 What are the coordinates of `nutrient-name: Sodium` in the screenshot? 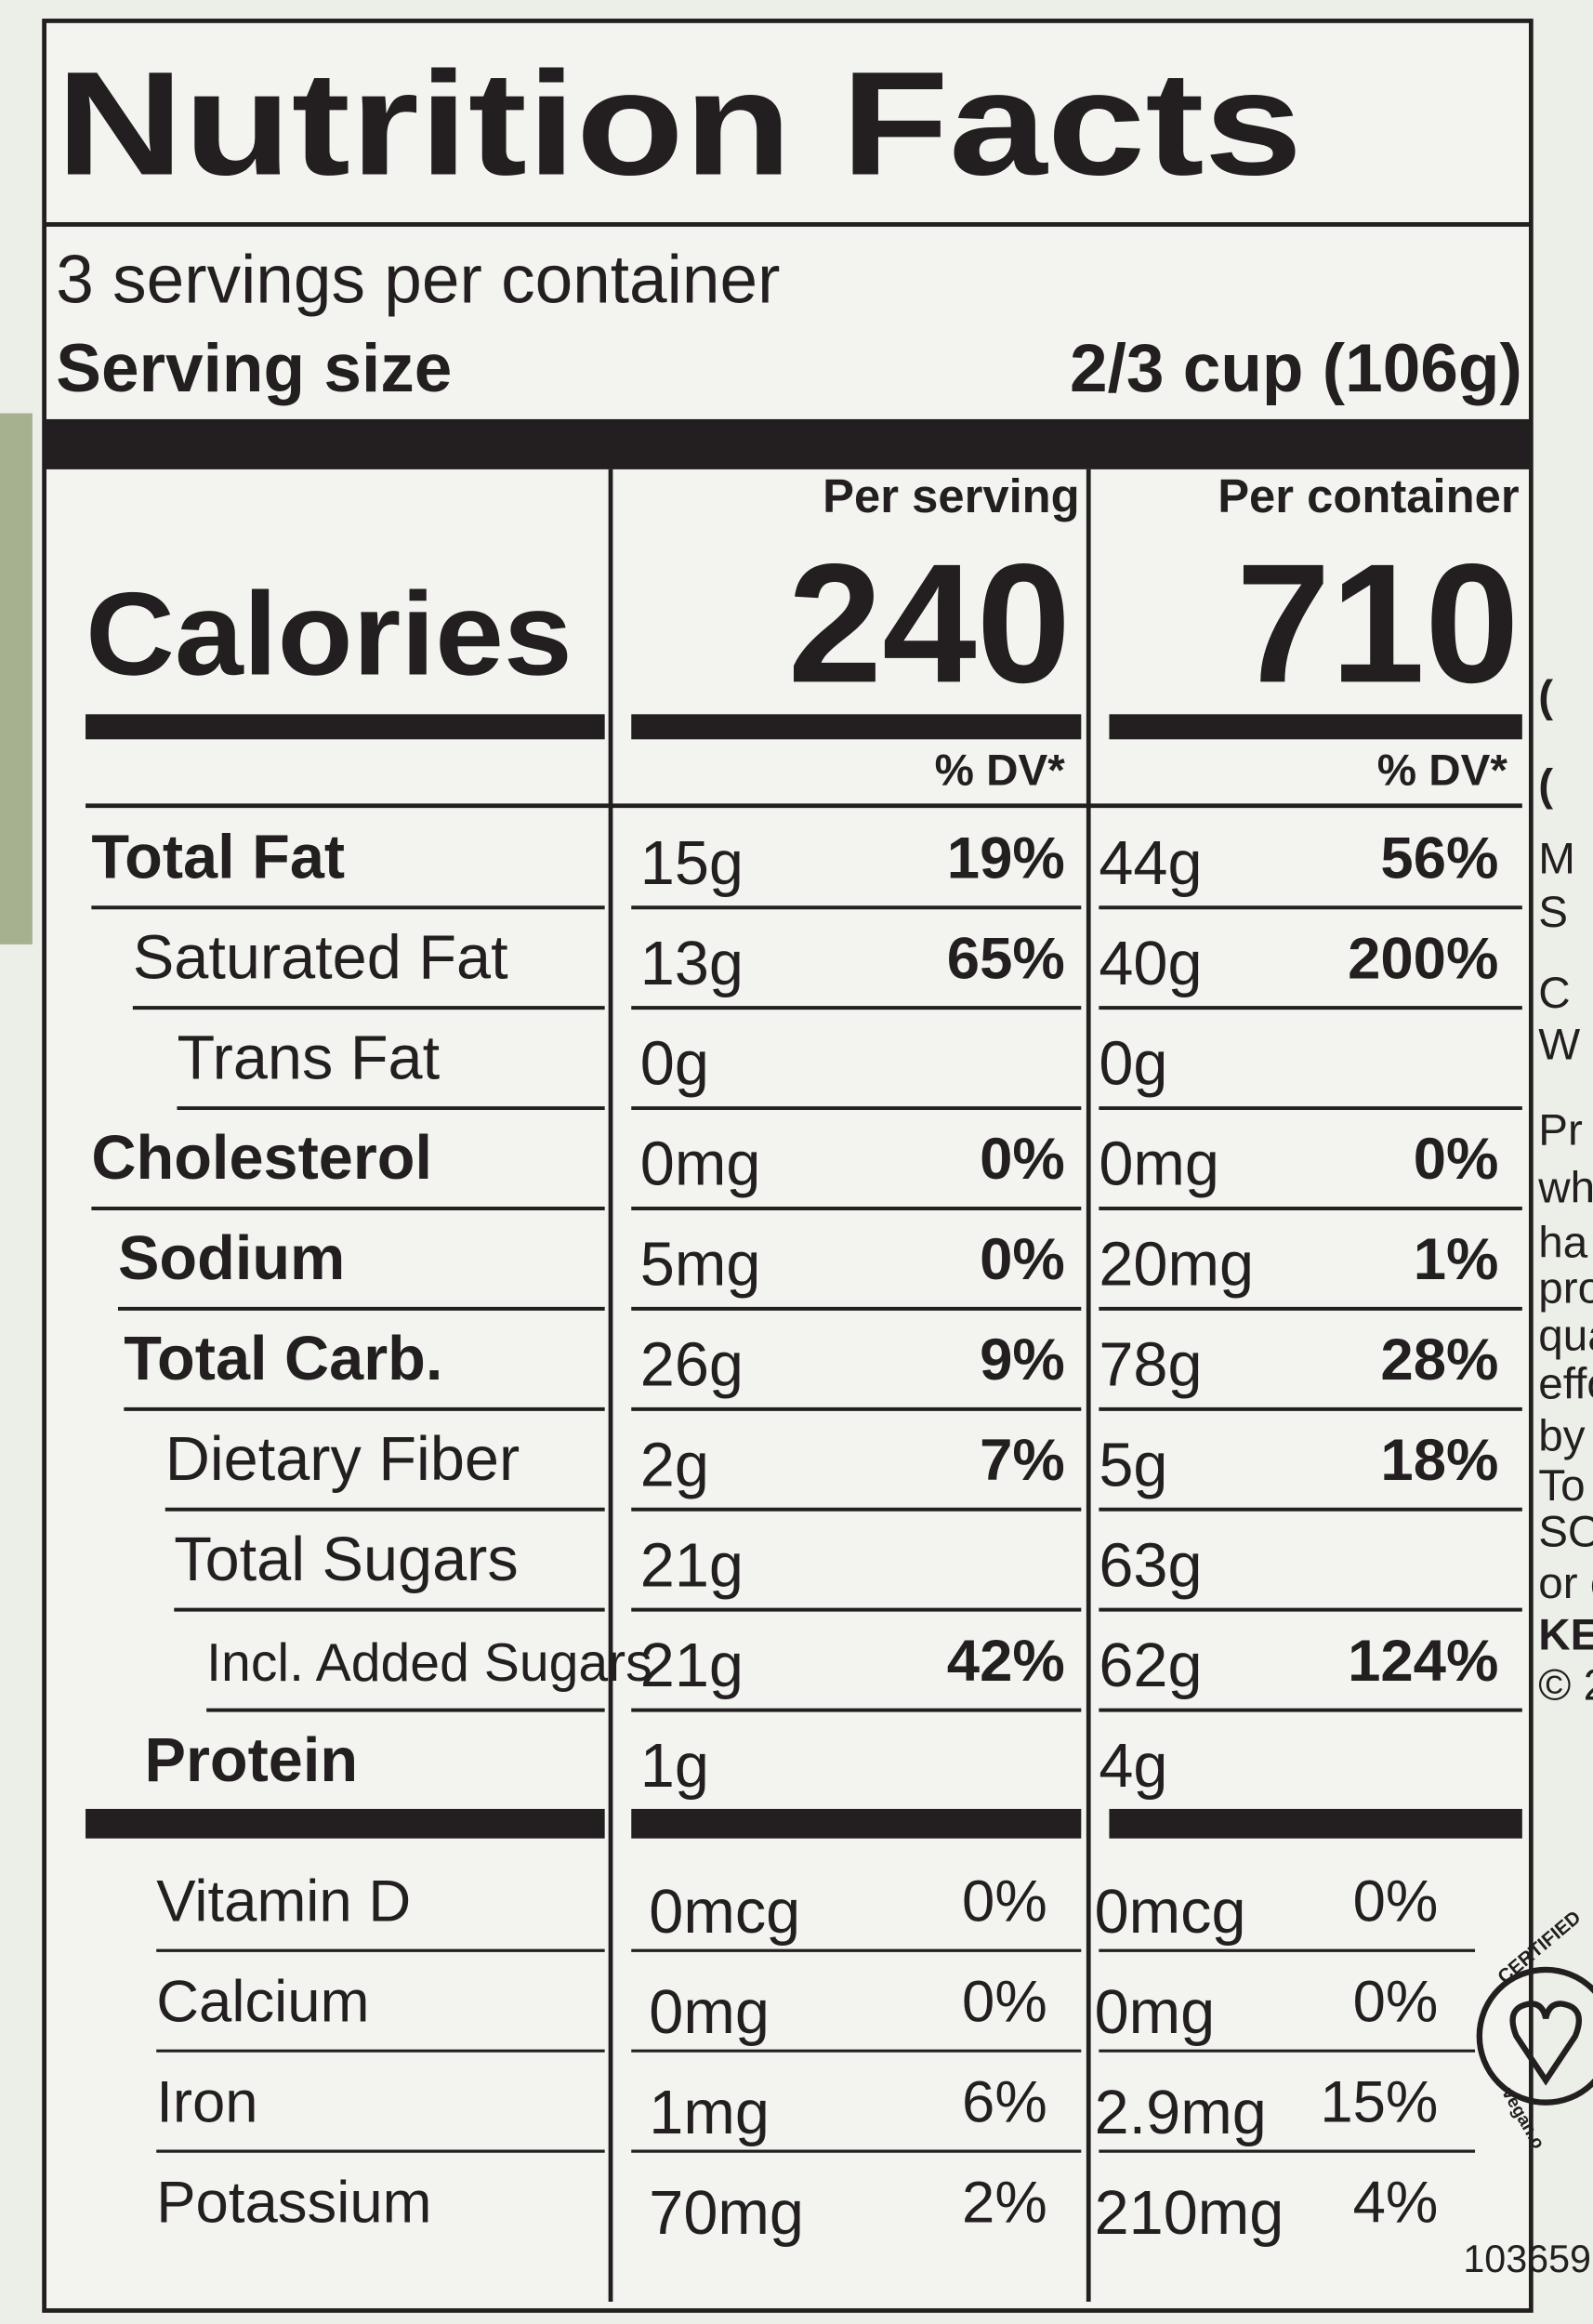 It's located at (231, 1258).